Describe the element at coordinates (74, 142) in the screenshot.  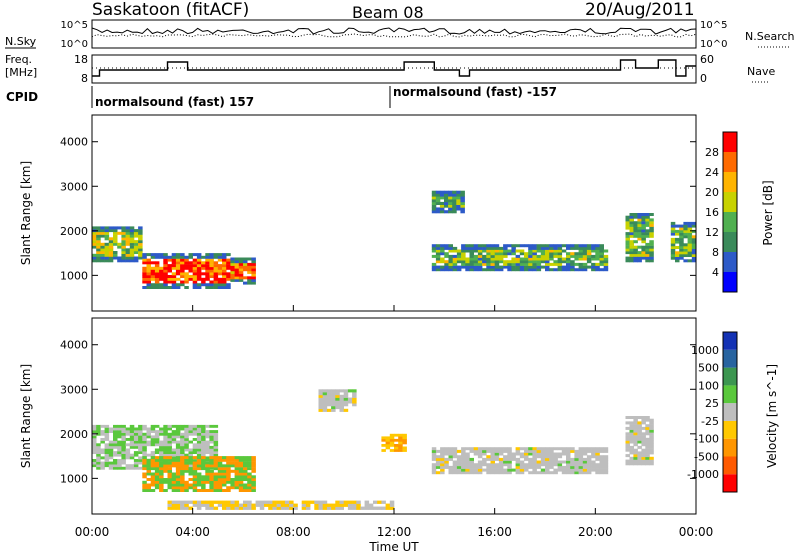
I see `y-tick-label: 4000` at that location.